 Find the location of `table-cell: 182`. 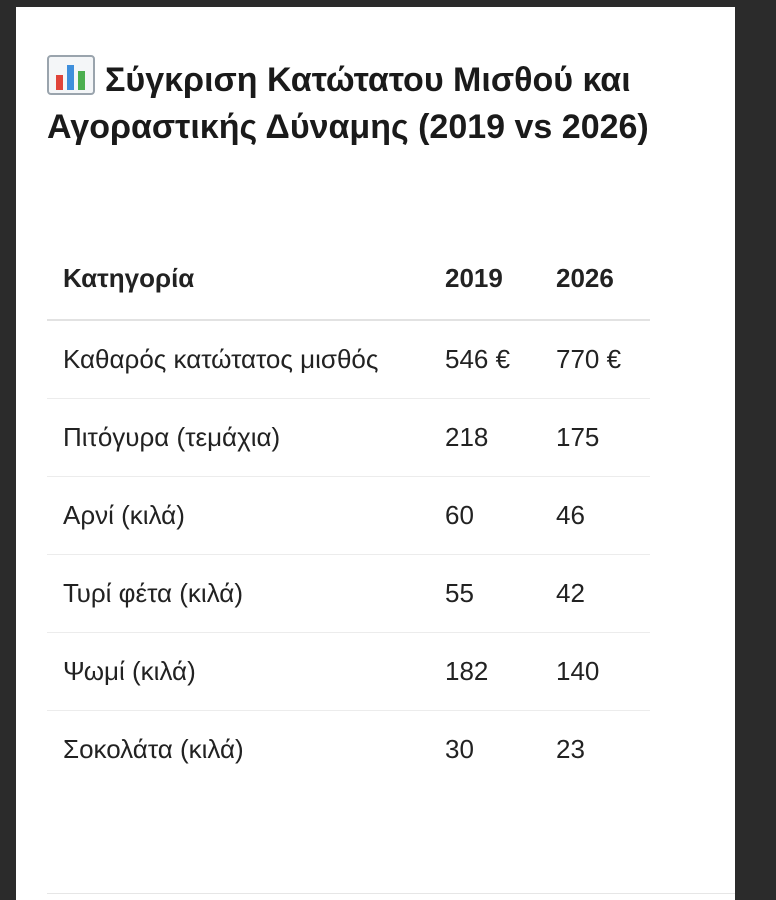

table-cell: 182 is located at coordinates (484, 671).